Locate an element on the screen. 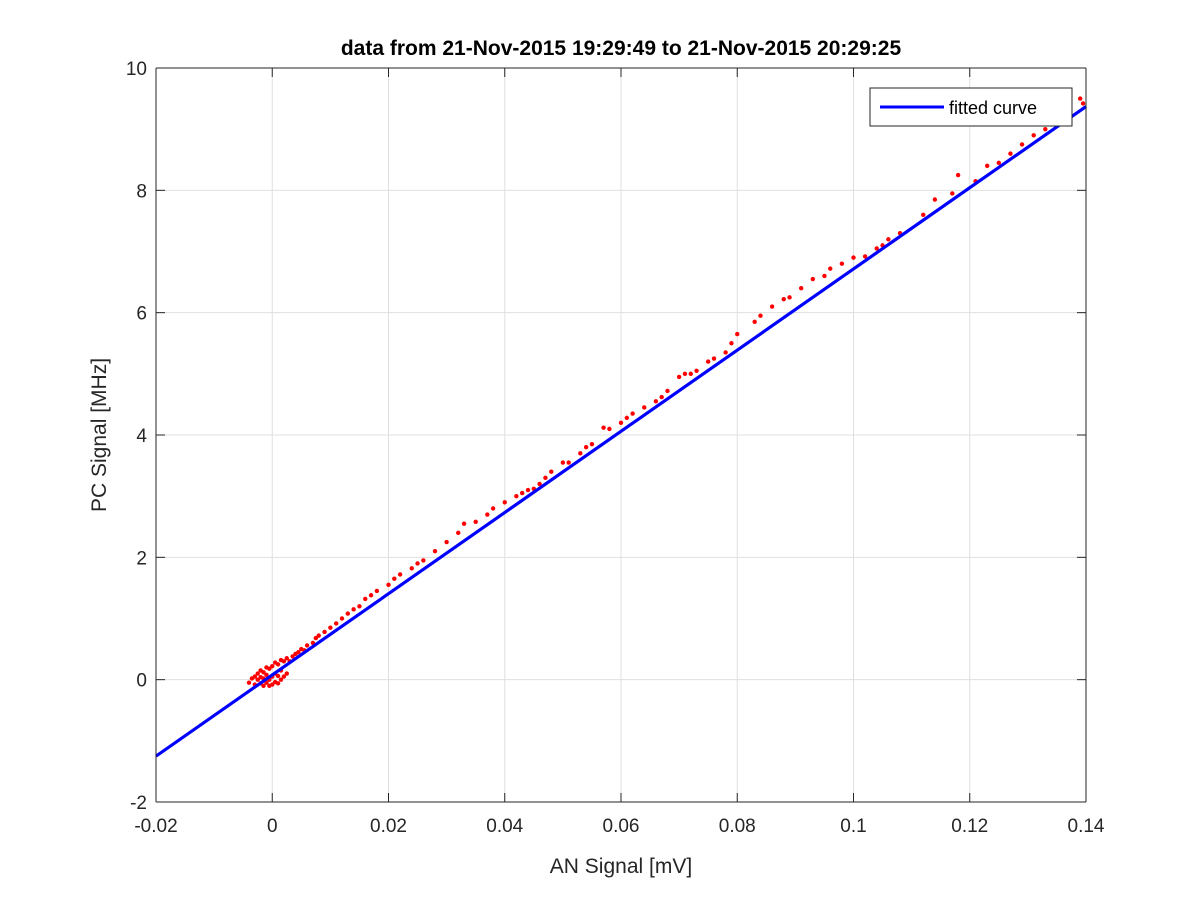 This screenshot has width=1200, height=900. x-tick-label-1: 0 is located at coordinates (272, 826).